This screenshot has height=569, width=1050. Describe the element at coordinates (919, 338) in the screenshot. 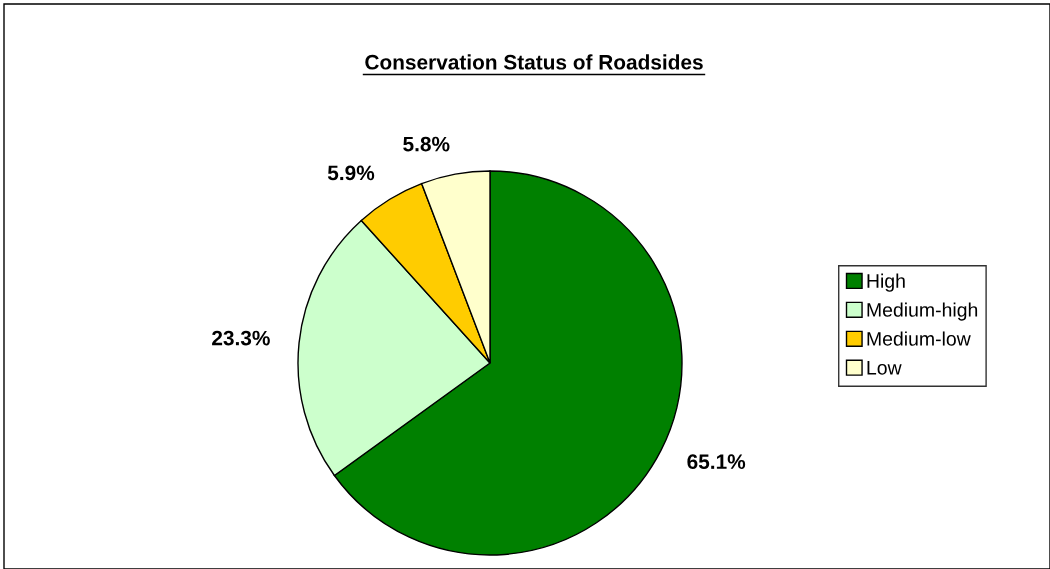

I see `legend-label: Medium-low` at that location.